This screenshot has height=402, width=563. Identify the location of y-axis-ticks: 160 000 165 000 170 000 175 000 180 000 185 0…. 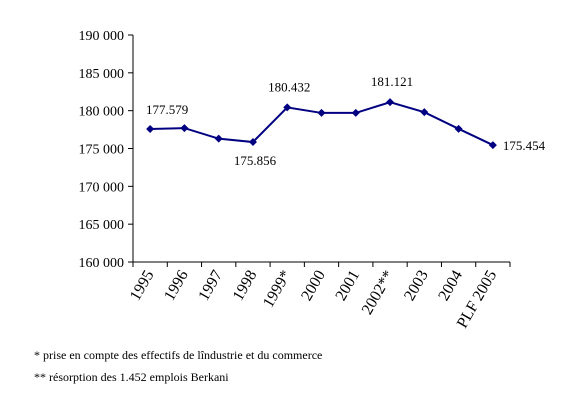
(106, 150).